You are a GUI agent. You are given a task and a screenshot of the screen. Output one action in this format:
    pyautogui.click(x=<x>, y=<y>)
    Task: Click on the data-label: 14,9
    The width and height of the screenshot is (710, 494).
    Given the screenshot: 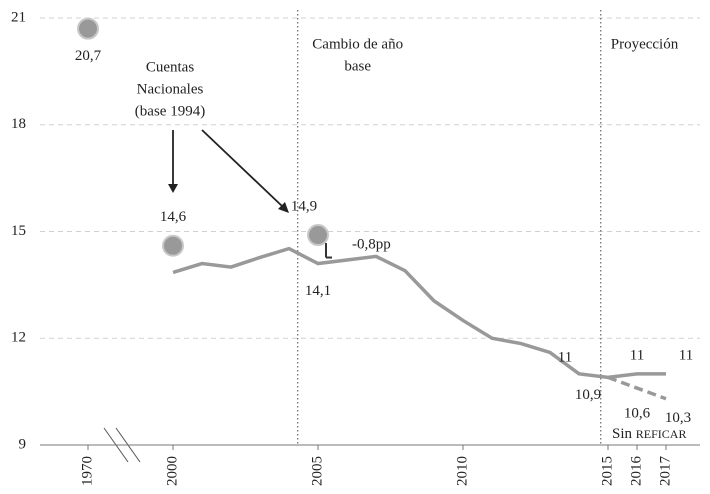 What is the action you would take?
    pyautogui.click(x=304, y=206)
    